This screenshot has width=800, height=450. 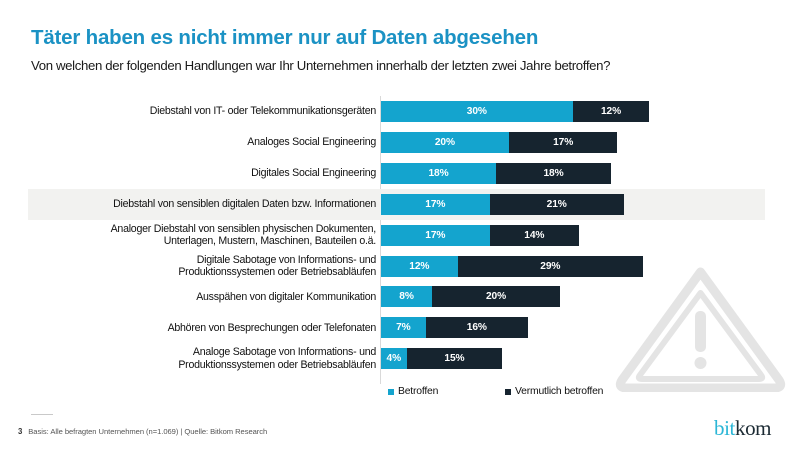 I want to click on bar-segment-betroffen: 12%, so click(x=419, y=266).